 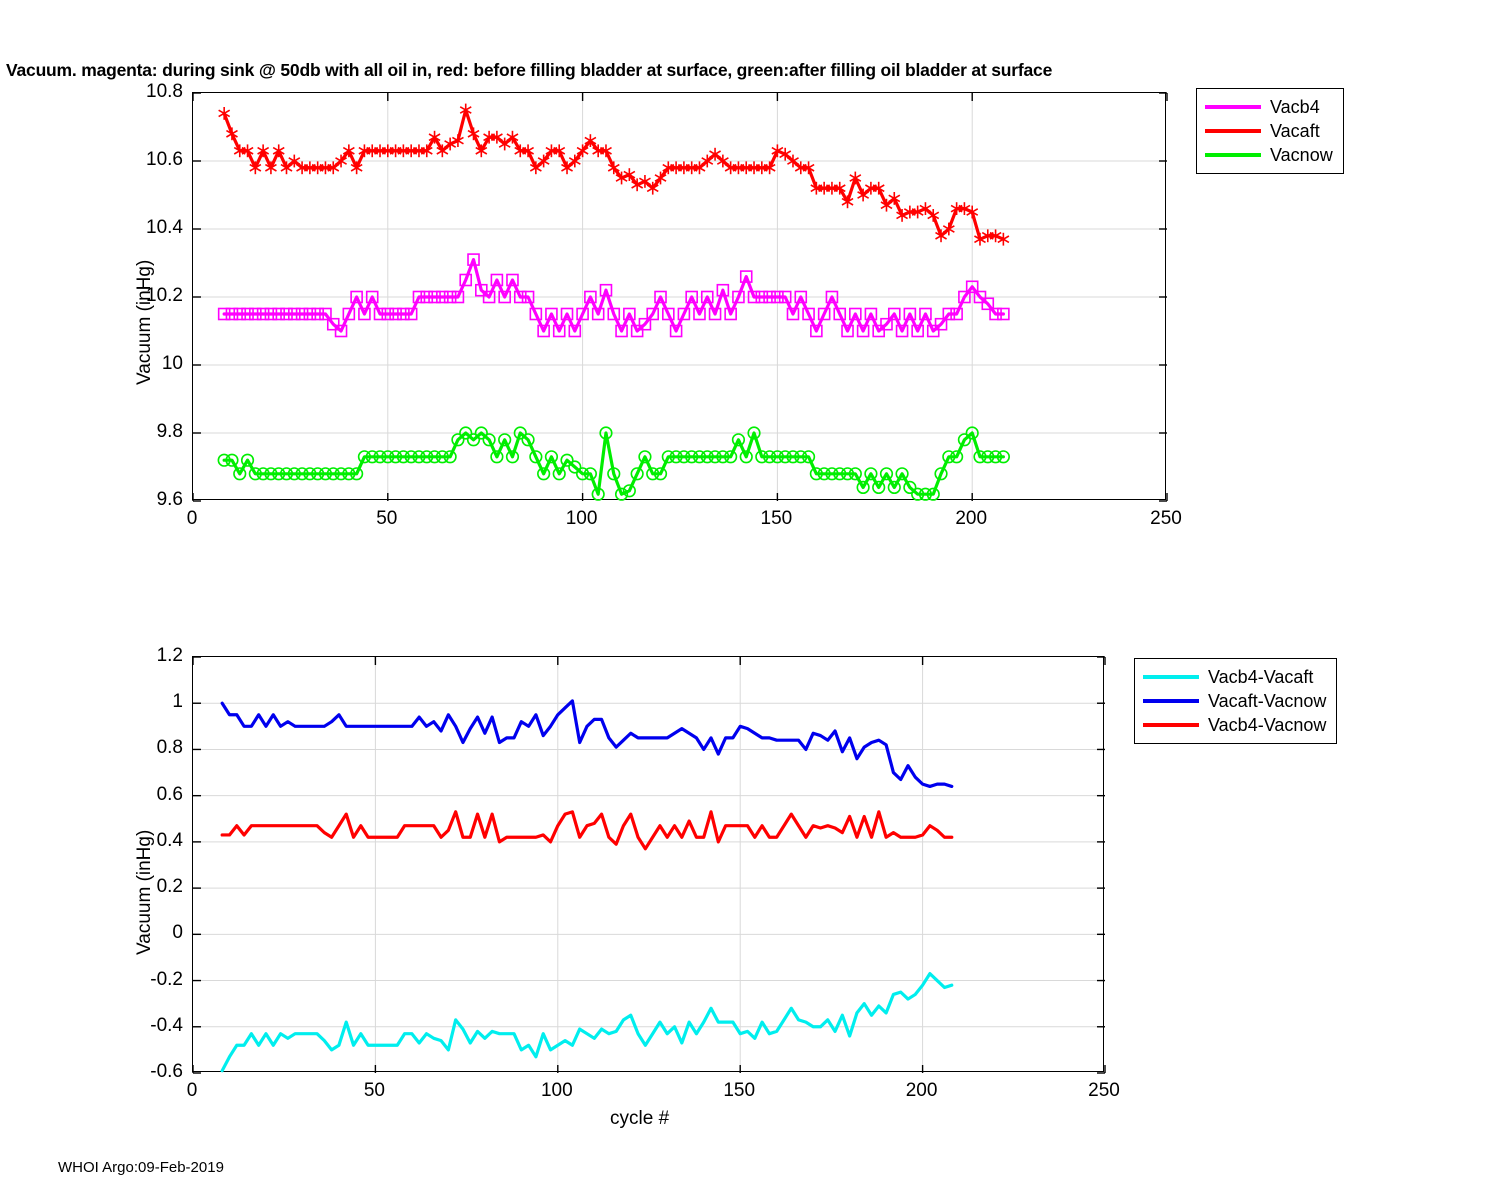 I want to click on legend-item-label: Vacb4-Vacnow, so click(x=1267, y=724).